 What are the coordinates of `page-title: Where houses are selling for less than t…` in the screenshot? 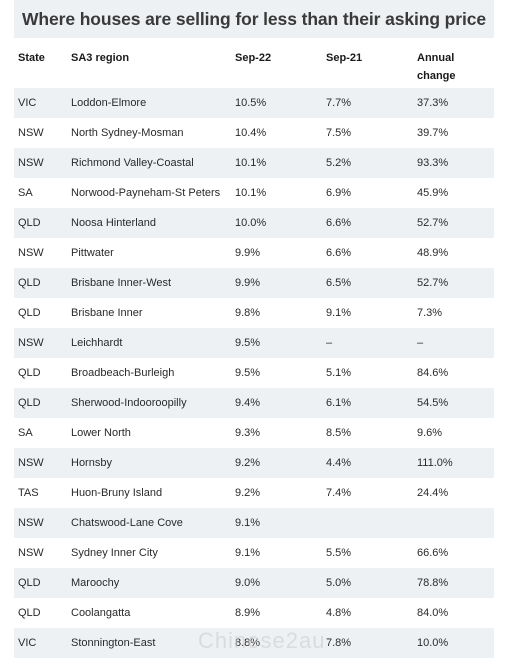 It's located at (254, 18).